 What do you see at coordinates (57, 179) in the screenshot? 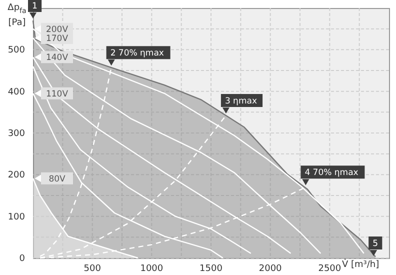
I see `legend-label: 80V` at bounding box center [57, 179].